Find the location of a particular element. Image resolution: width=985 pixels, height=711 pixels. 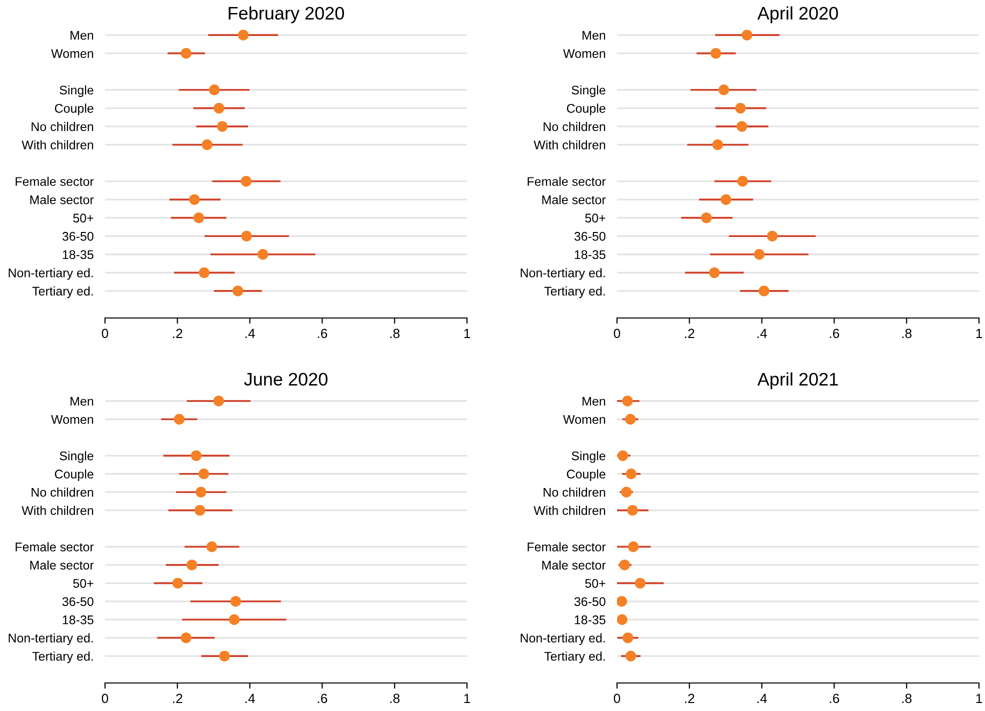

chart-title: June 2020 is located at coordinates (286, 379).